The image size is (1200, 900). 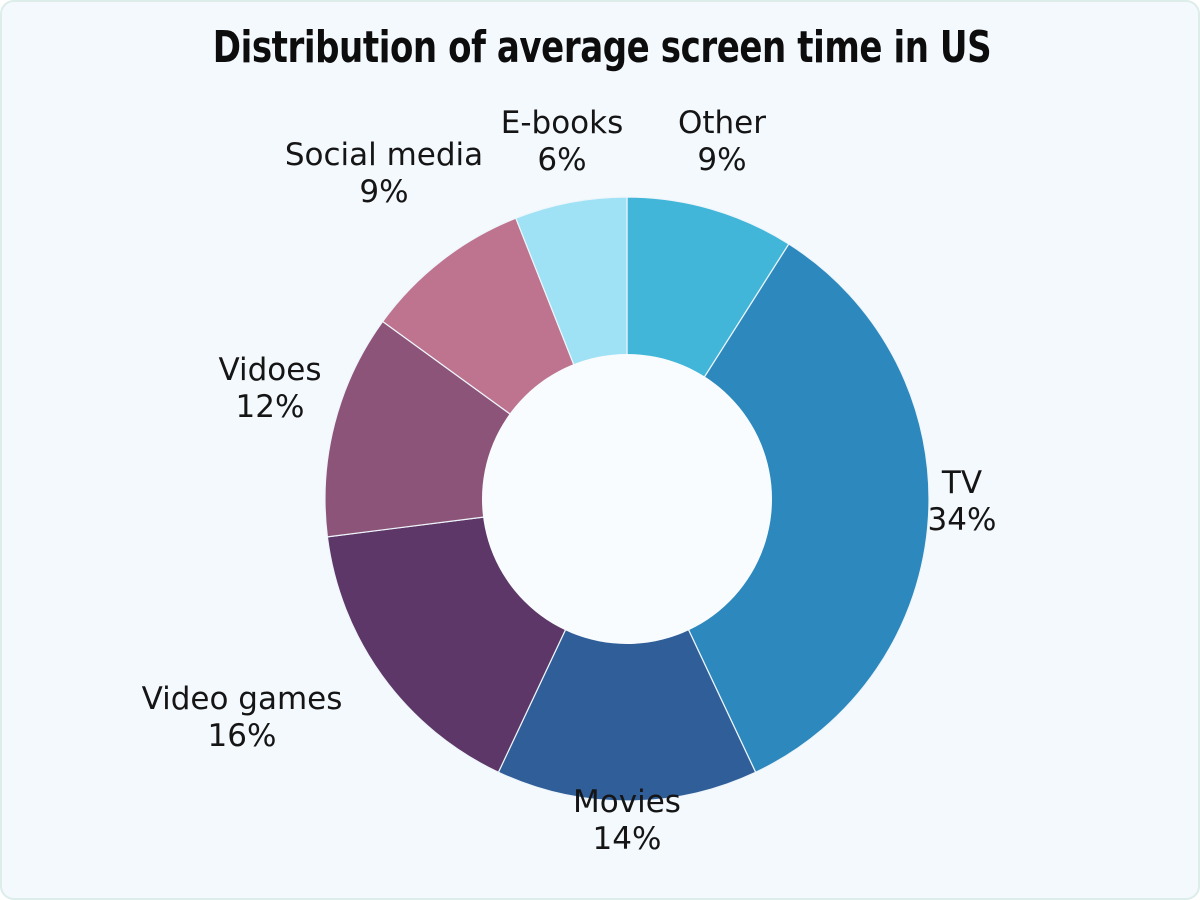 What do you see at coordinates (722, 159) in the screenshot?
I see `slice-label-other-value: 9%` at bounding box center [722, 159].